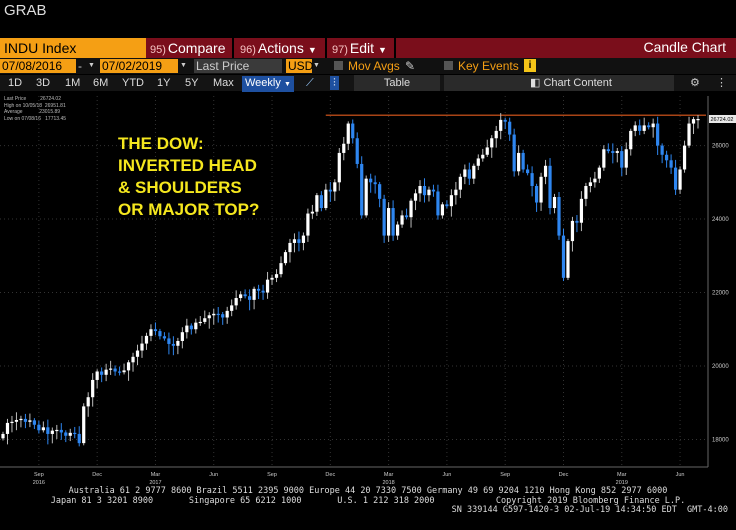 This screenshot has height=530, width=736. Describe the element at coordinates (38, 66) in the screenshot. I see `start-date-field: 07/08/2016` at that location.